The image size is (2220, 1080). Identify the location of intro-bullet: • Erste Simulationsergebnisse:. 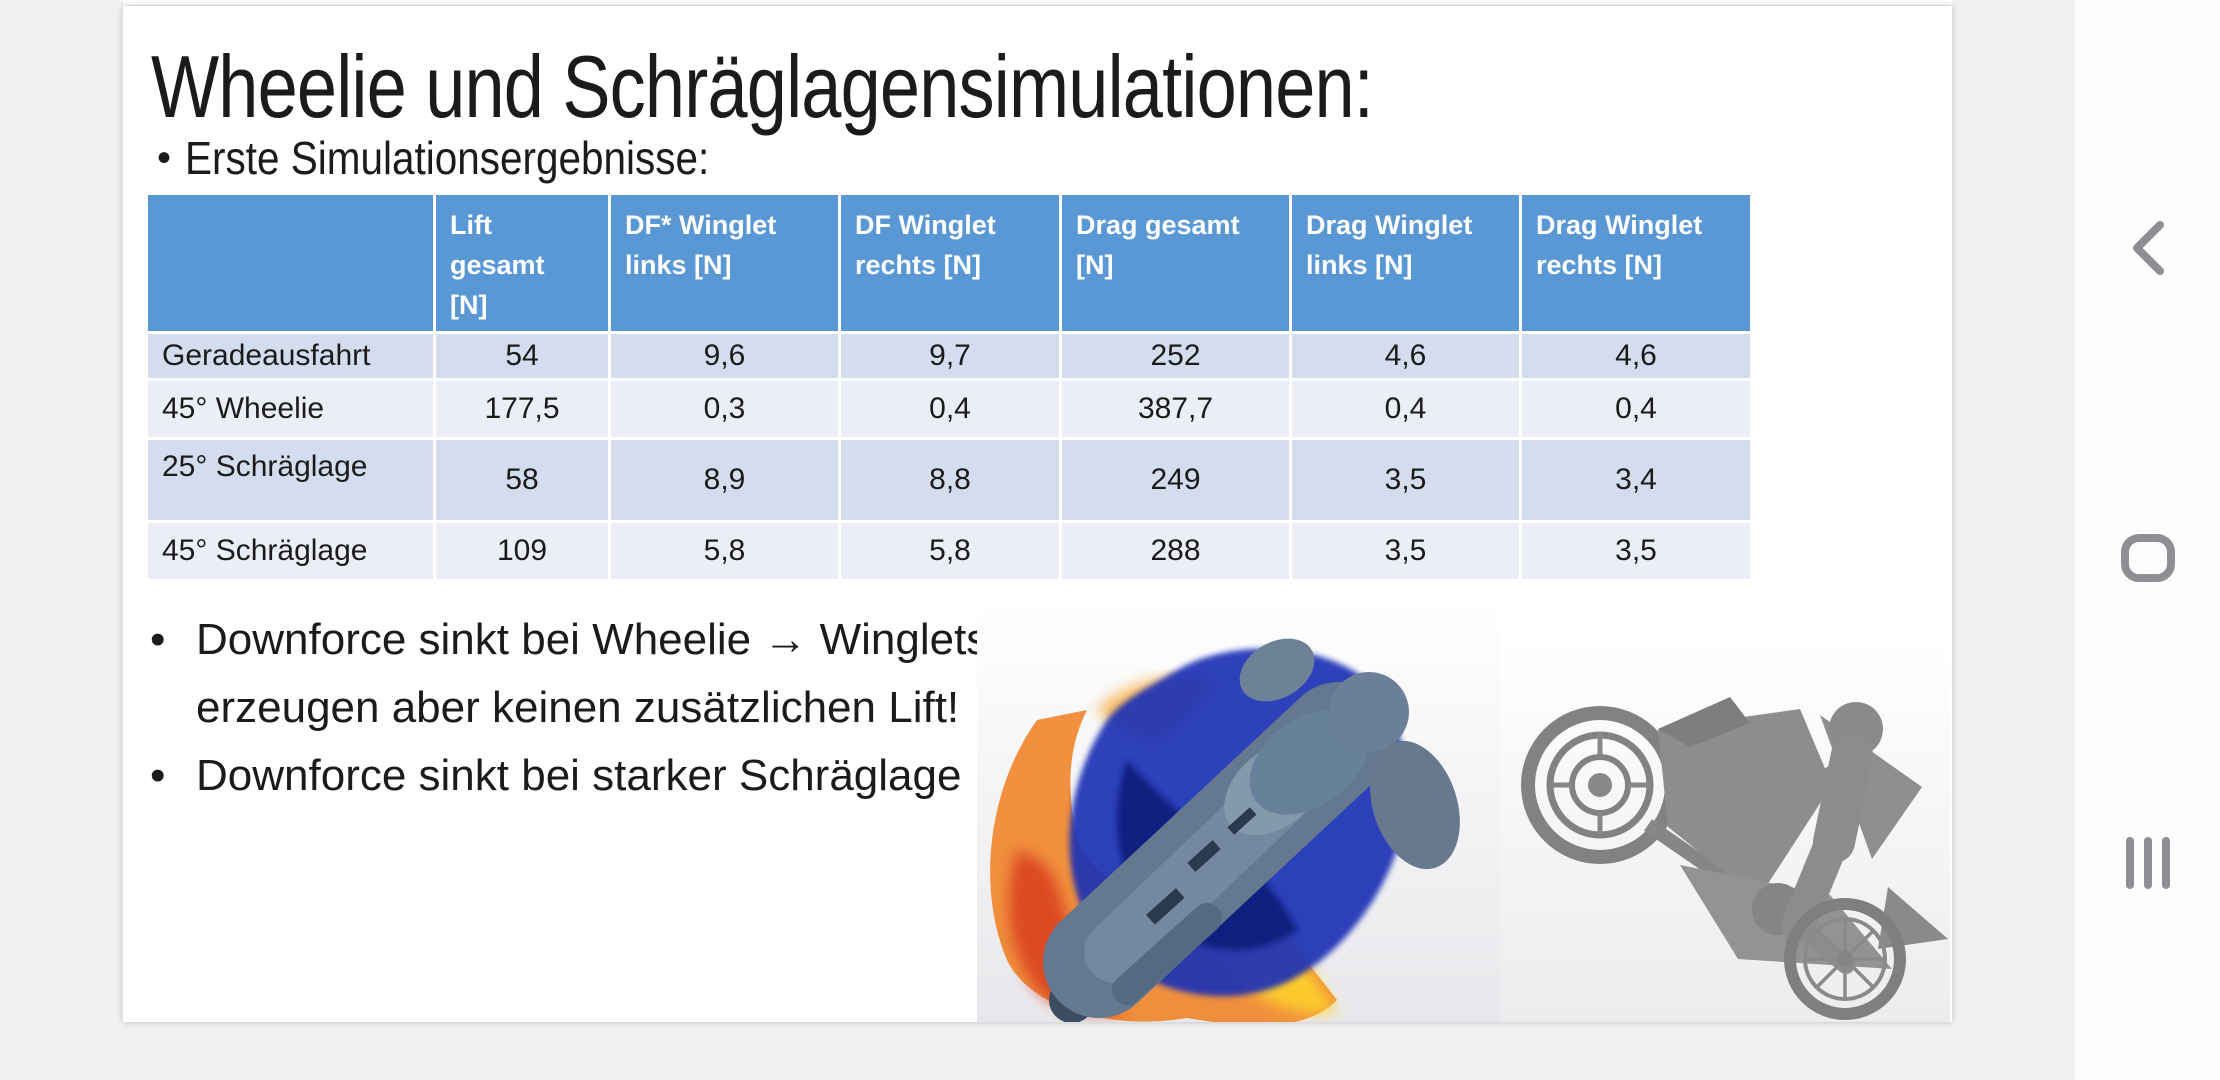
(469, 158).